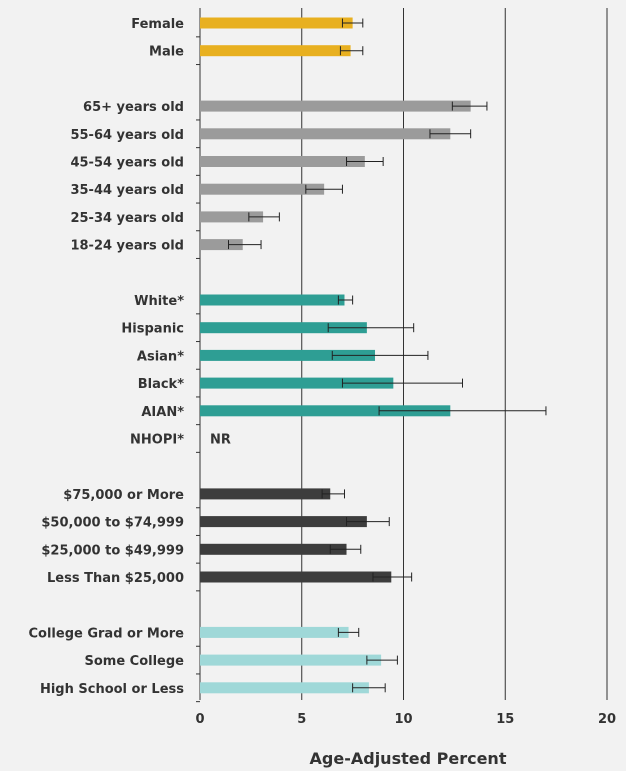 The width and height of the screenshot is (626, 771). Describe the element at coordinates (112, 689) in the screenshot. I see `category-label: High School or Less` at that location.